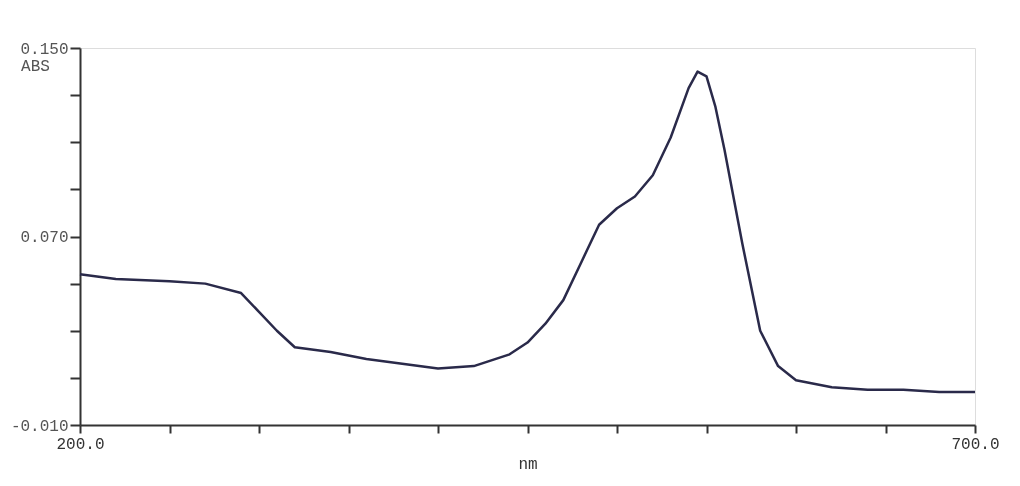 This screenshot has height=486, width=1020. What do you see at coordinates (35, 66) in the screenshot?
I see `y-axis-title: ABS` at bounding box center [35, 66].